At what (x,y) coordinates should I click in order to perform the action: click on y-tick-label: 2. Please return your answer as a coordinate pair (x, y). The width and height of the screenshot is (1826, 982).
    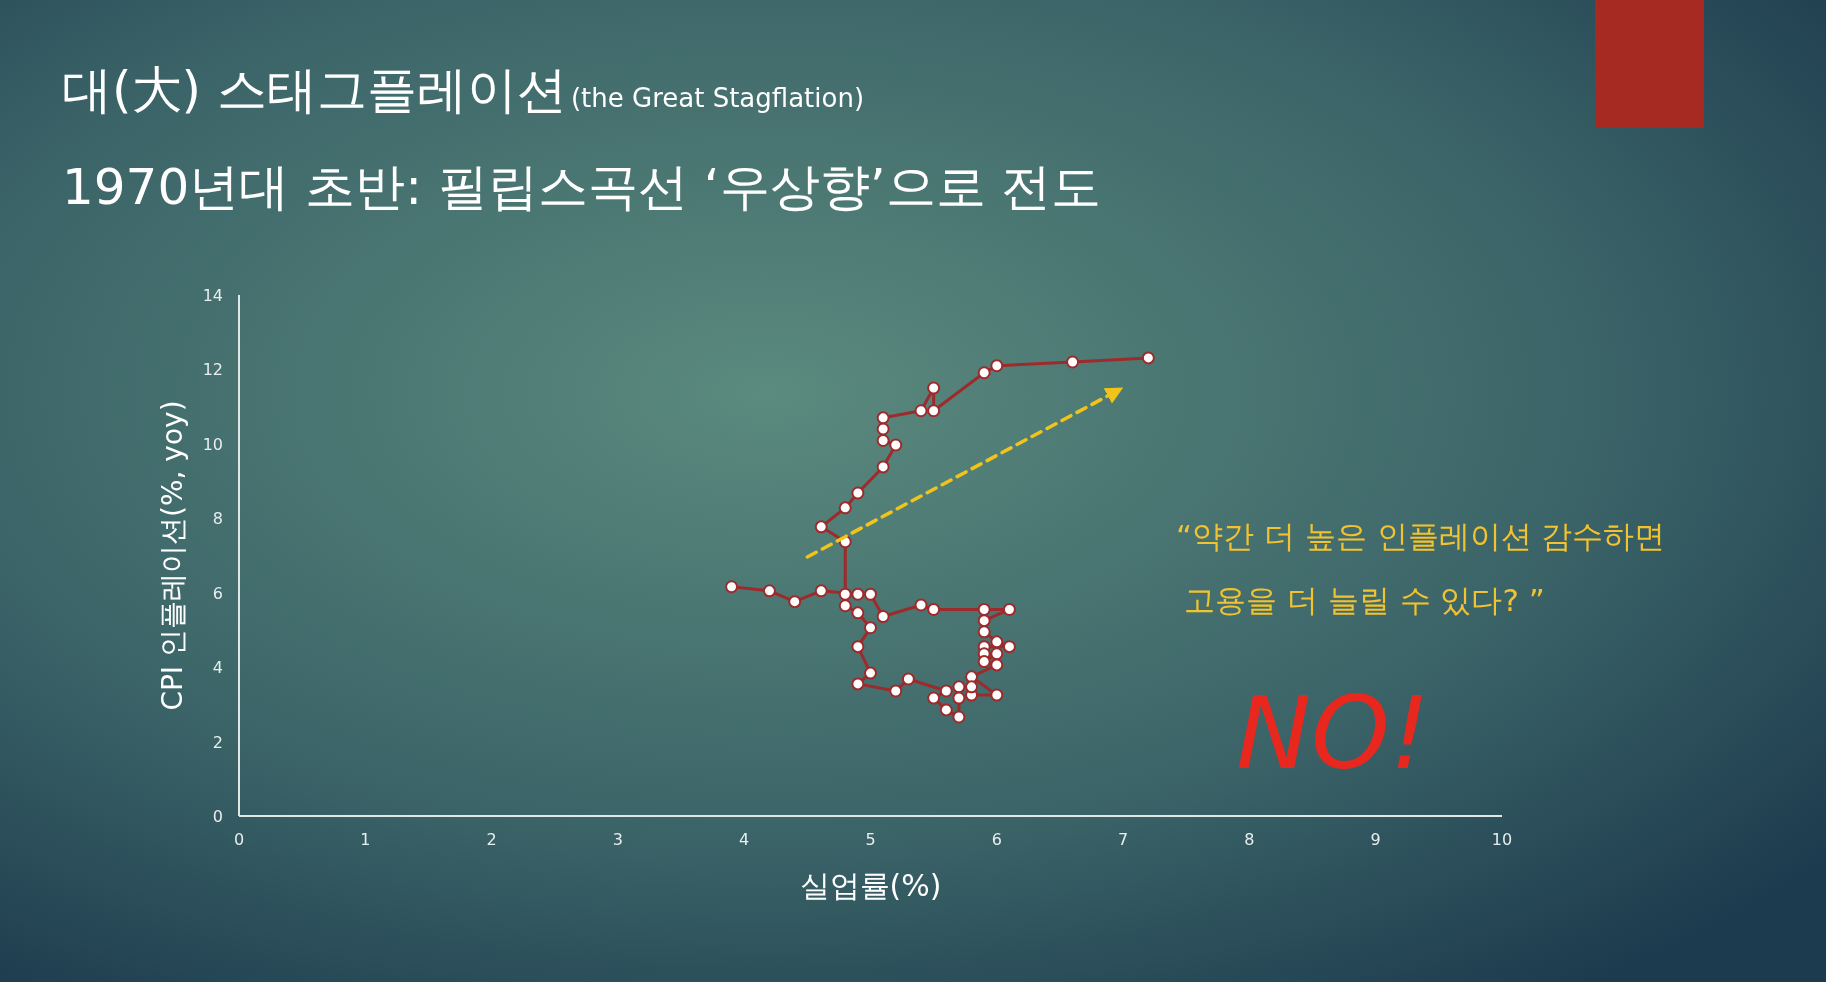
    Looking at the image, I should click on (217, 742).